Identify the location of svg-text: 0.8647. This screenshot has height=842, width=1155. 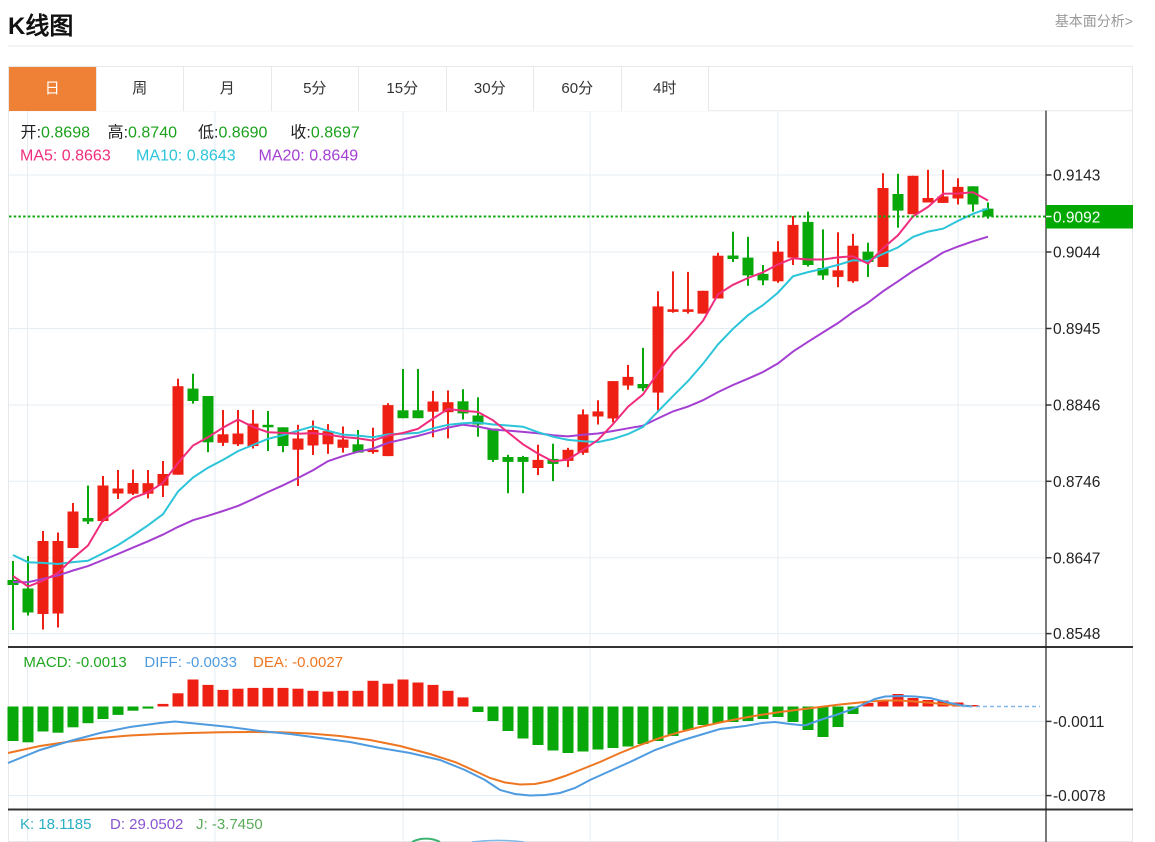
(1076, 558).